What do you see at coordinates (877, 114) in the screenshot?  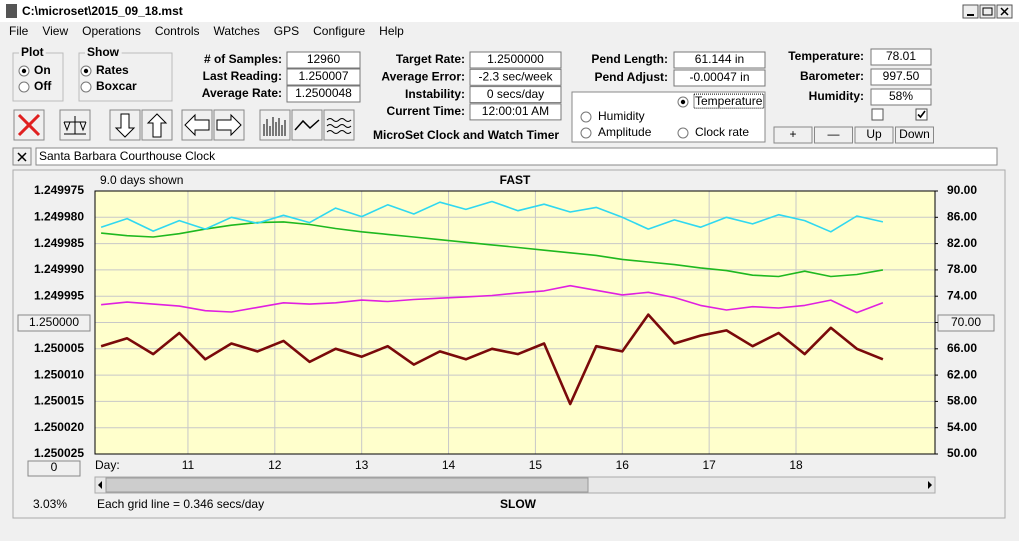 I see `checkbox` at bounding box center [877, 114].